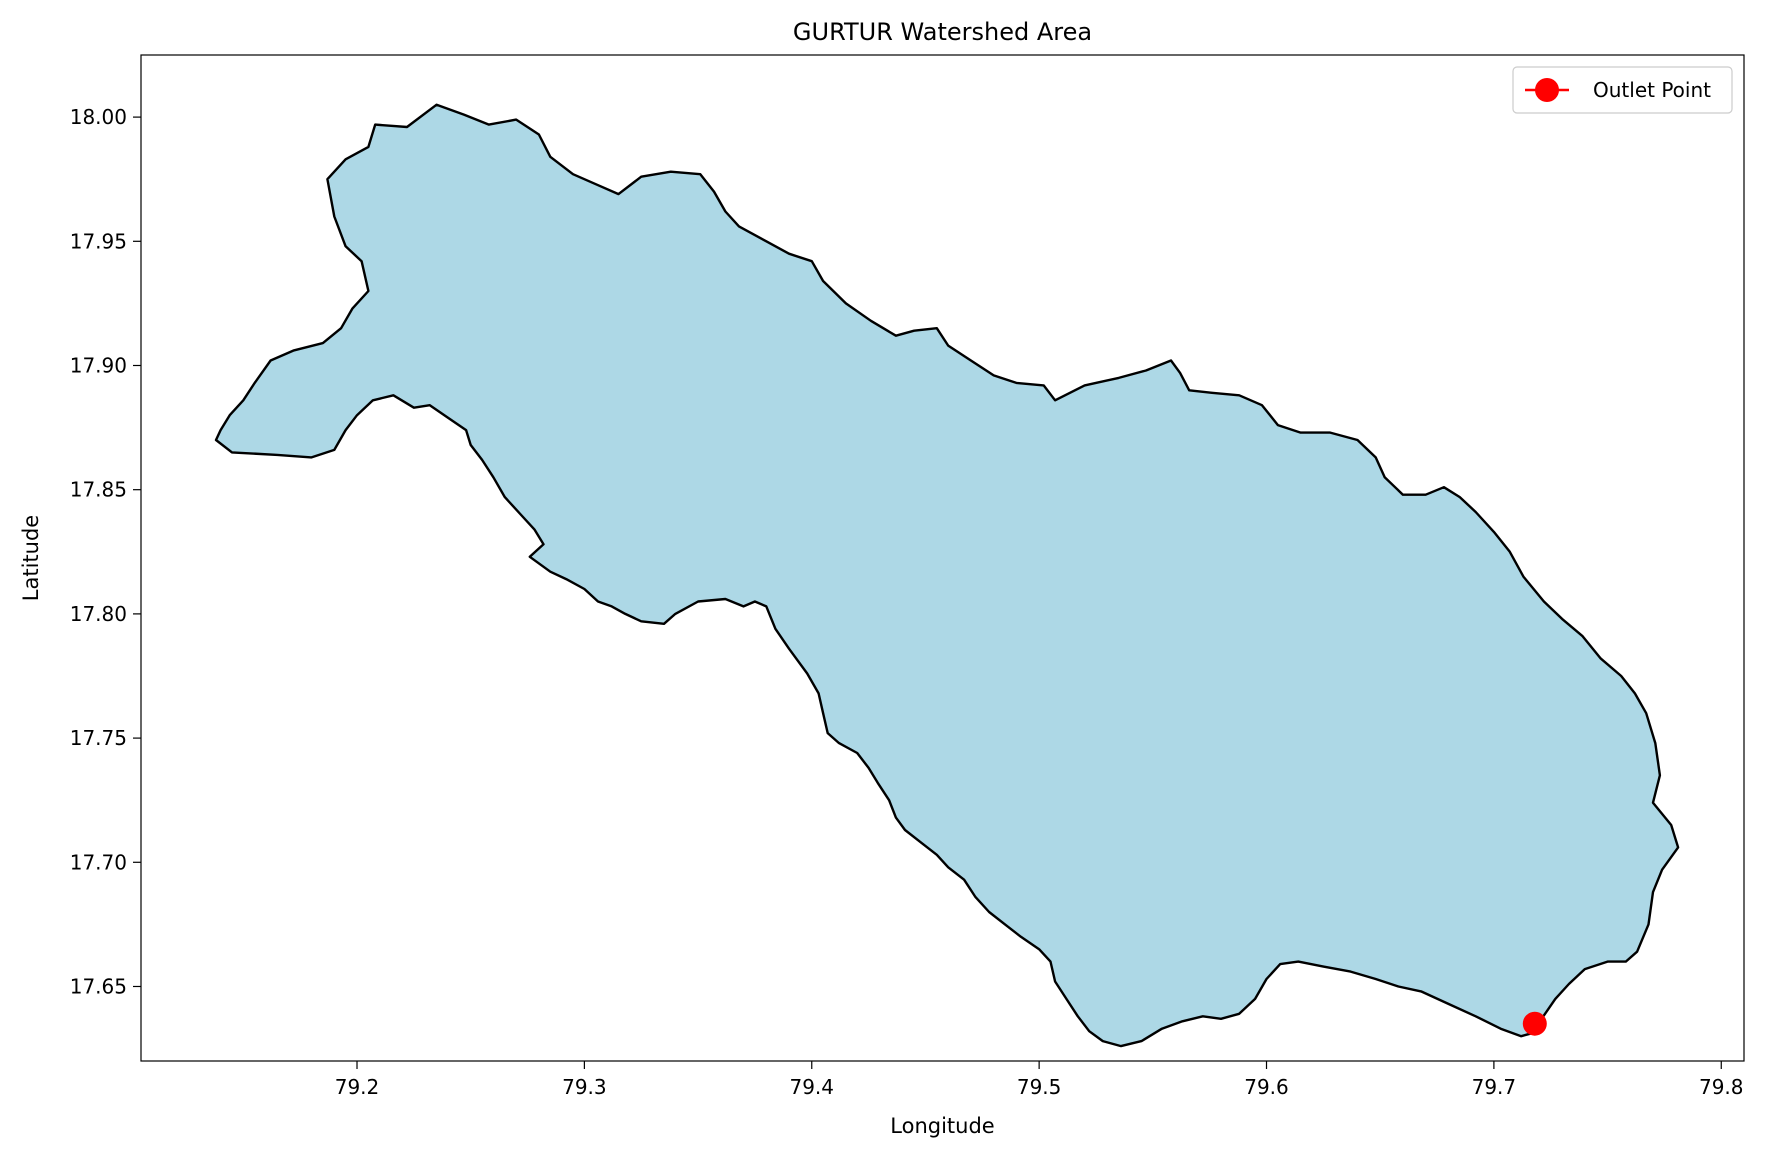  I want to click on x-axis-ticks: 79.2 79.3 79.4 79.5 79.6 79.7 79.8, so click(1039, 1080).